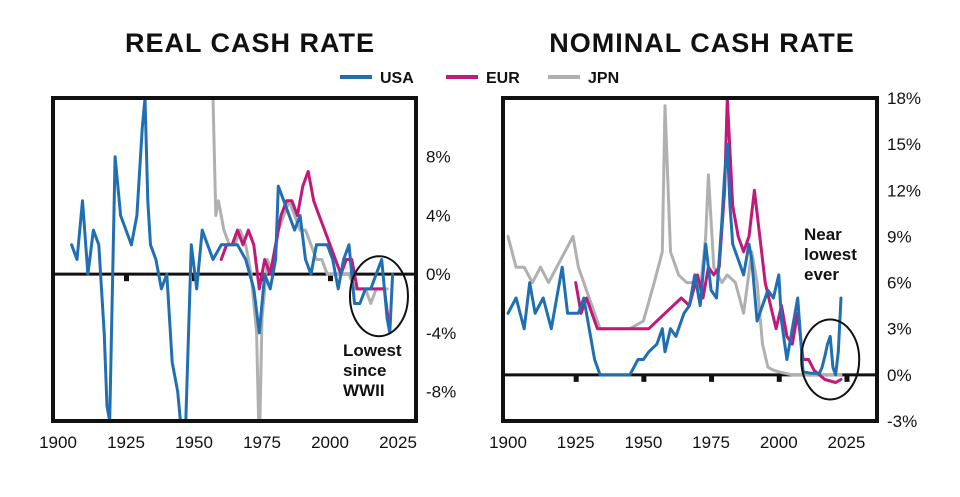 The height and width of the screenshot is (497, 960). What do you see at coordinates (441, 333) in the screenshot?
I see `y-tick-label-real: -4%` at bounding box center [441, 333].